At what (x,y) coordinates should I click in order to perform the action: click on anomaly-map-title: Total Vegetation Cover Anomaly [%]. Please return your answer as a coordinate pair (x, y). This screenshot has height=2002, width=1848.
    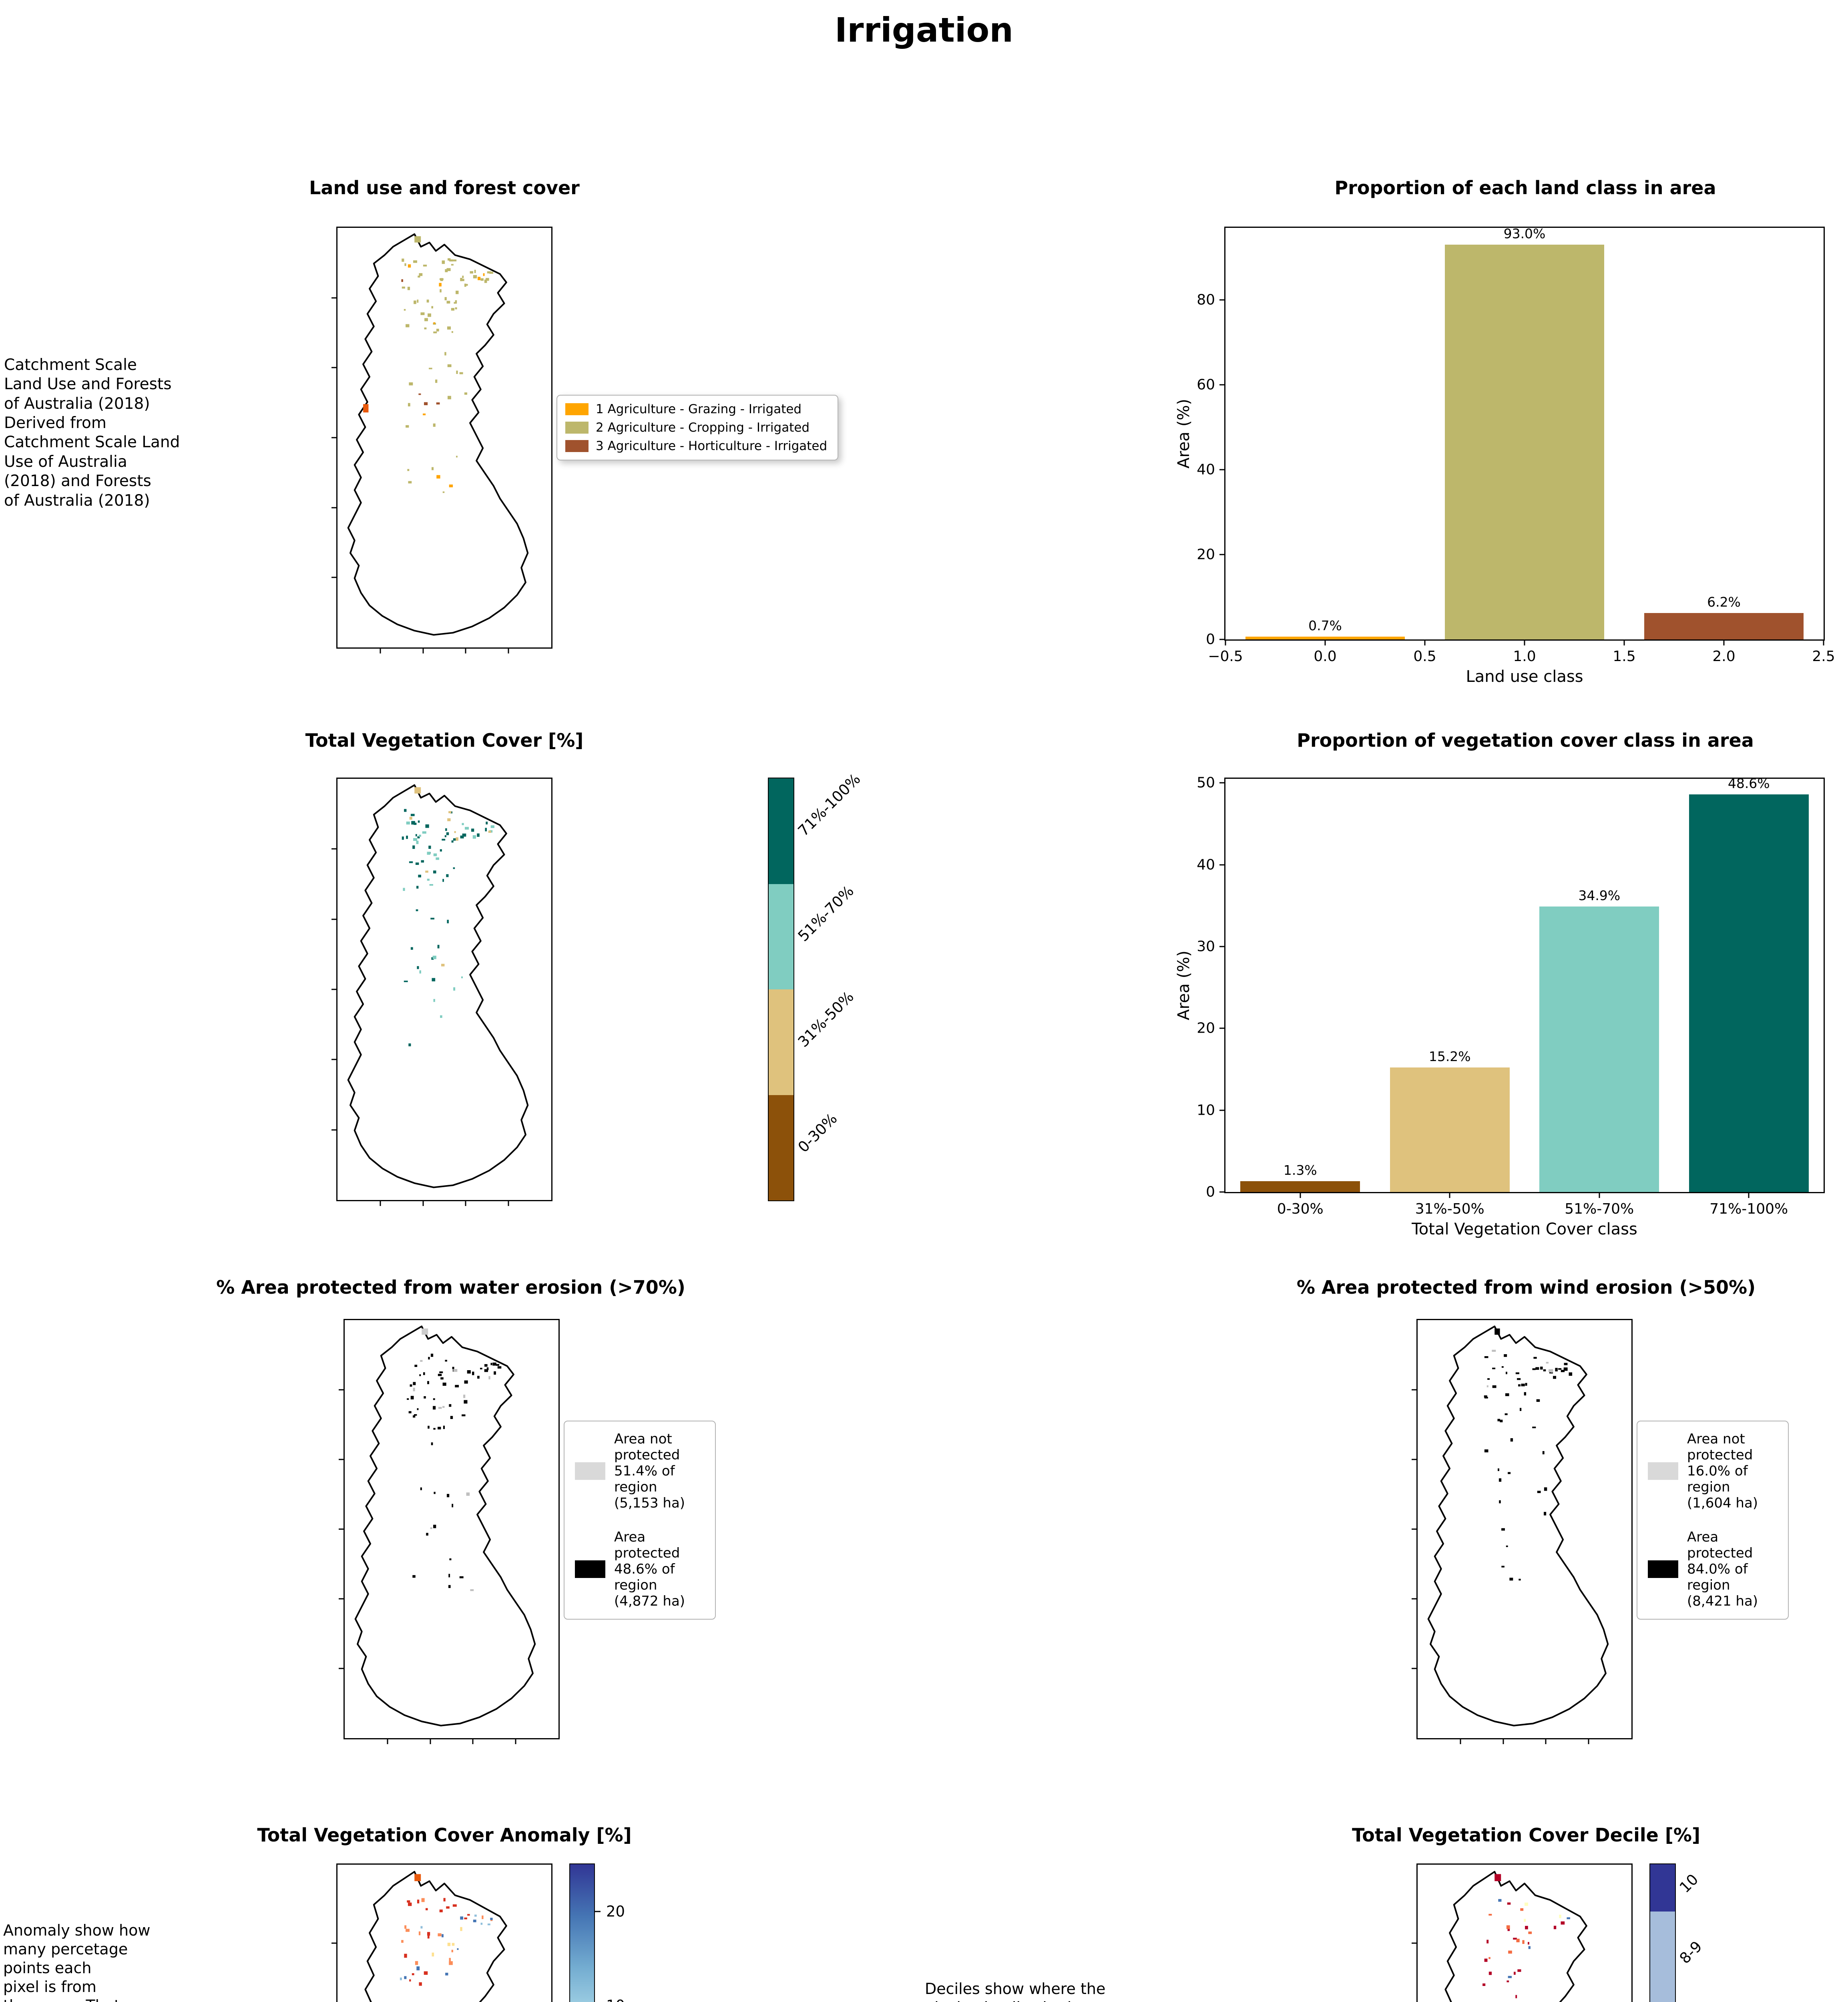
    Looking at the image, I should click on (444, 1835).